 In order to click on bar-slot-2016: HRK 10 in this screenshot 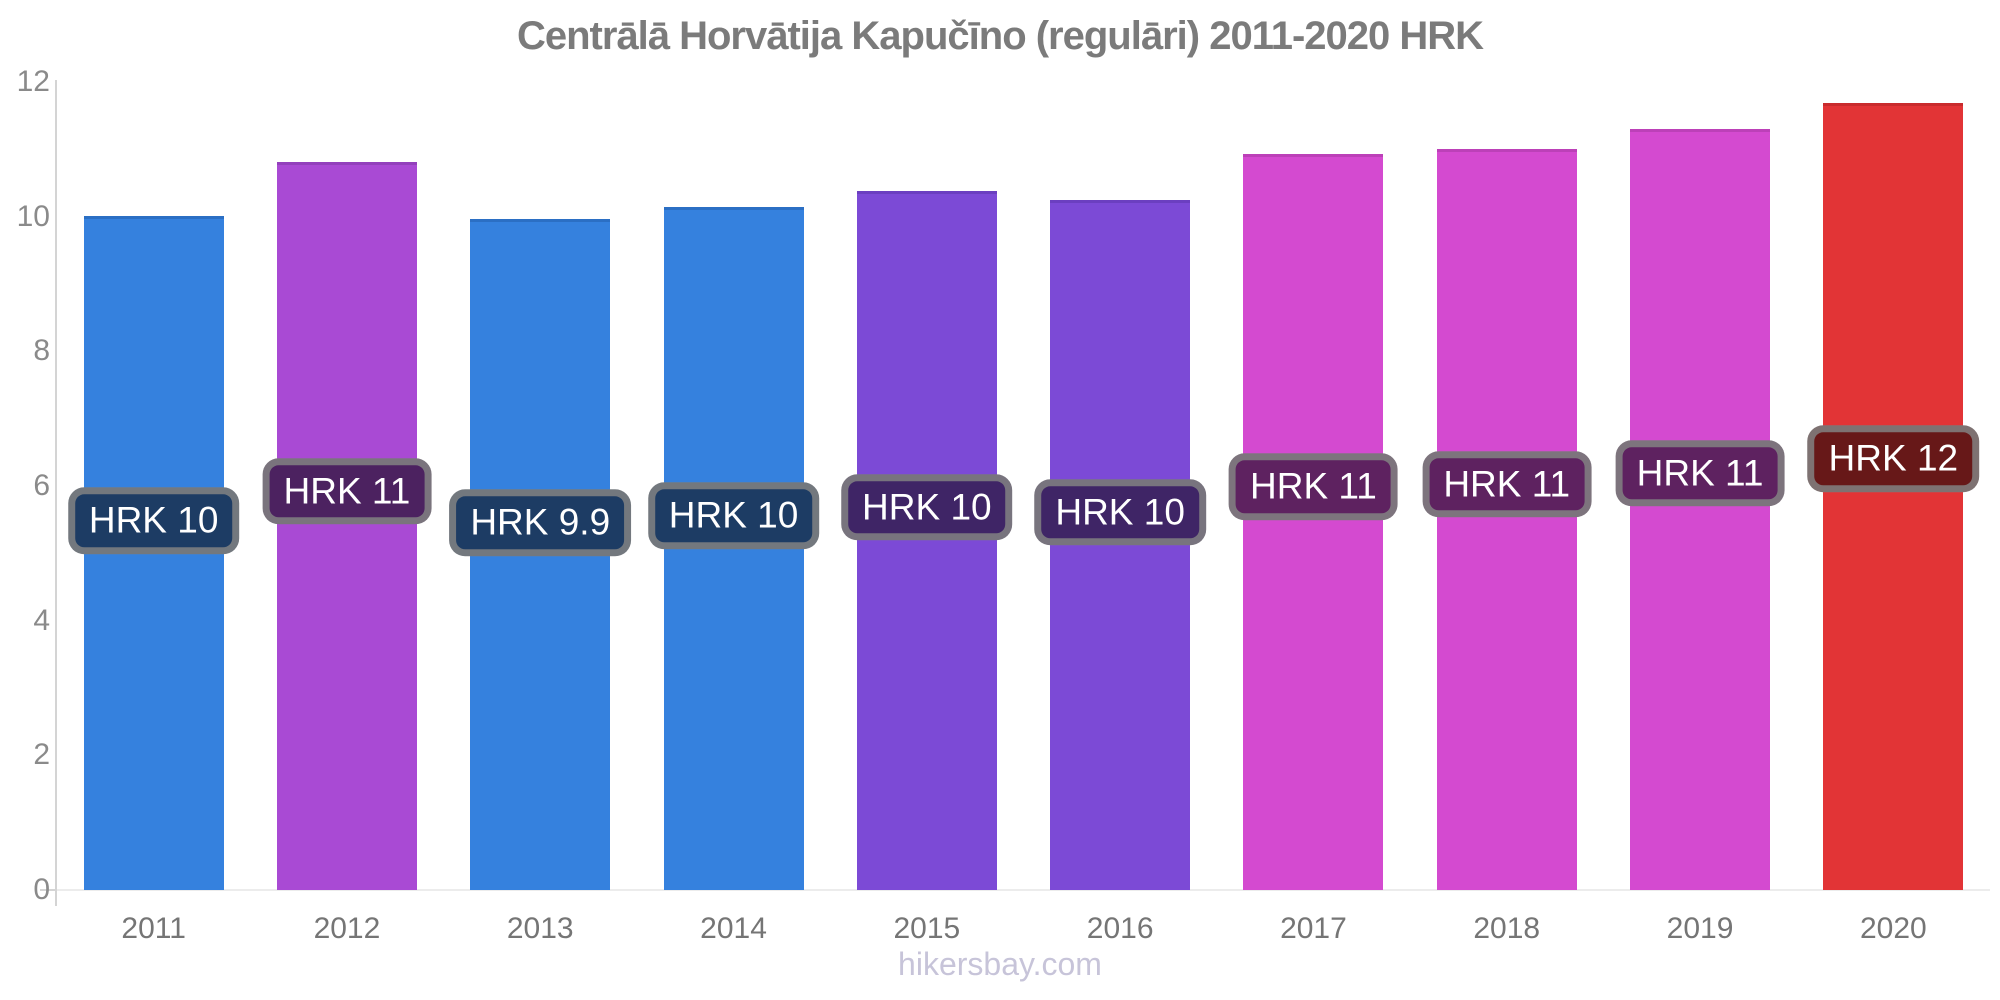, I will do `click(1120, 486)`.